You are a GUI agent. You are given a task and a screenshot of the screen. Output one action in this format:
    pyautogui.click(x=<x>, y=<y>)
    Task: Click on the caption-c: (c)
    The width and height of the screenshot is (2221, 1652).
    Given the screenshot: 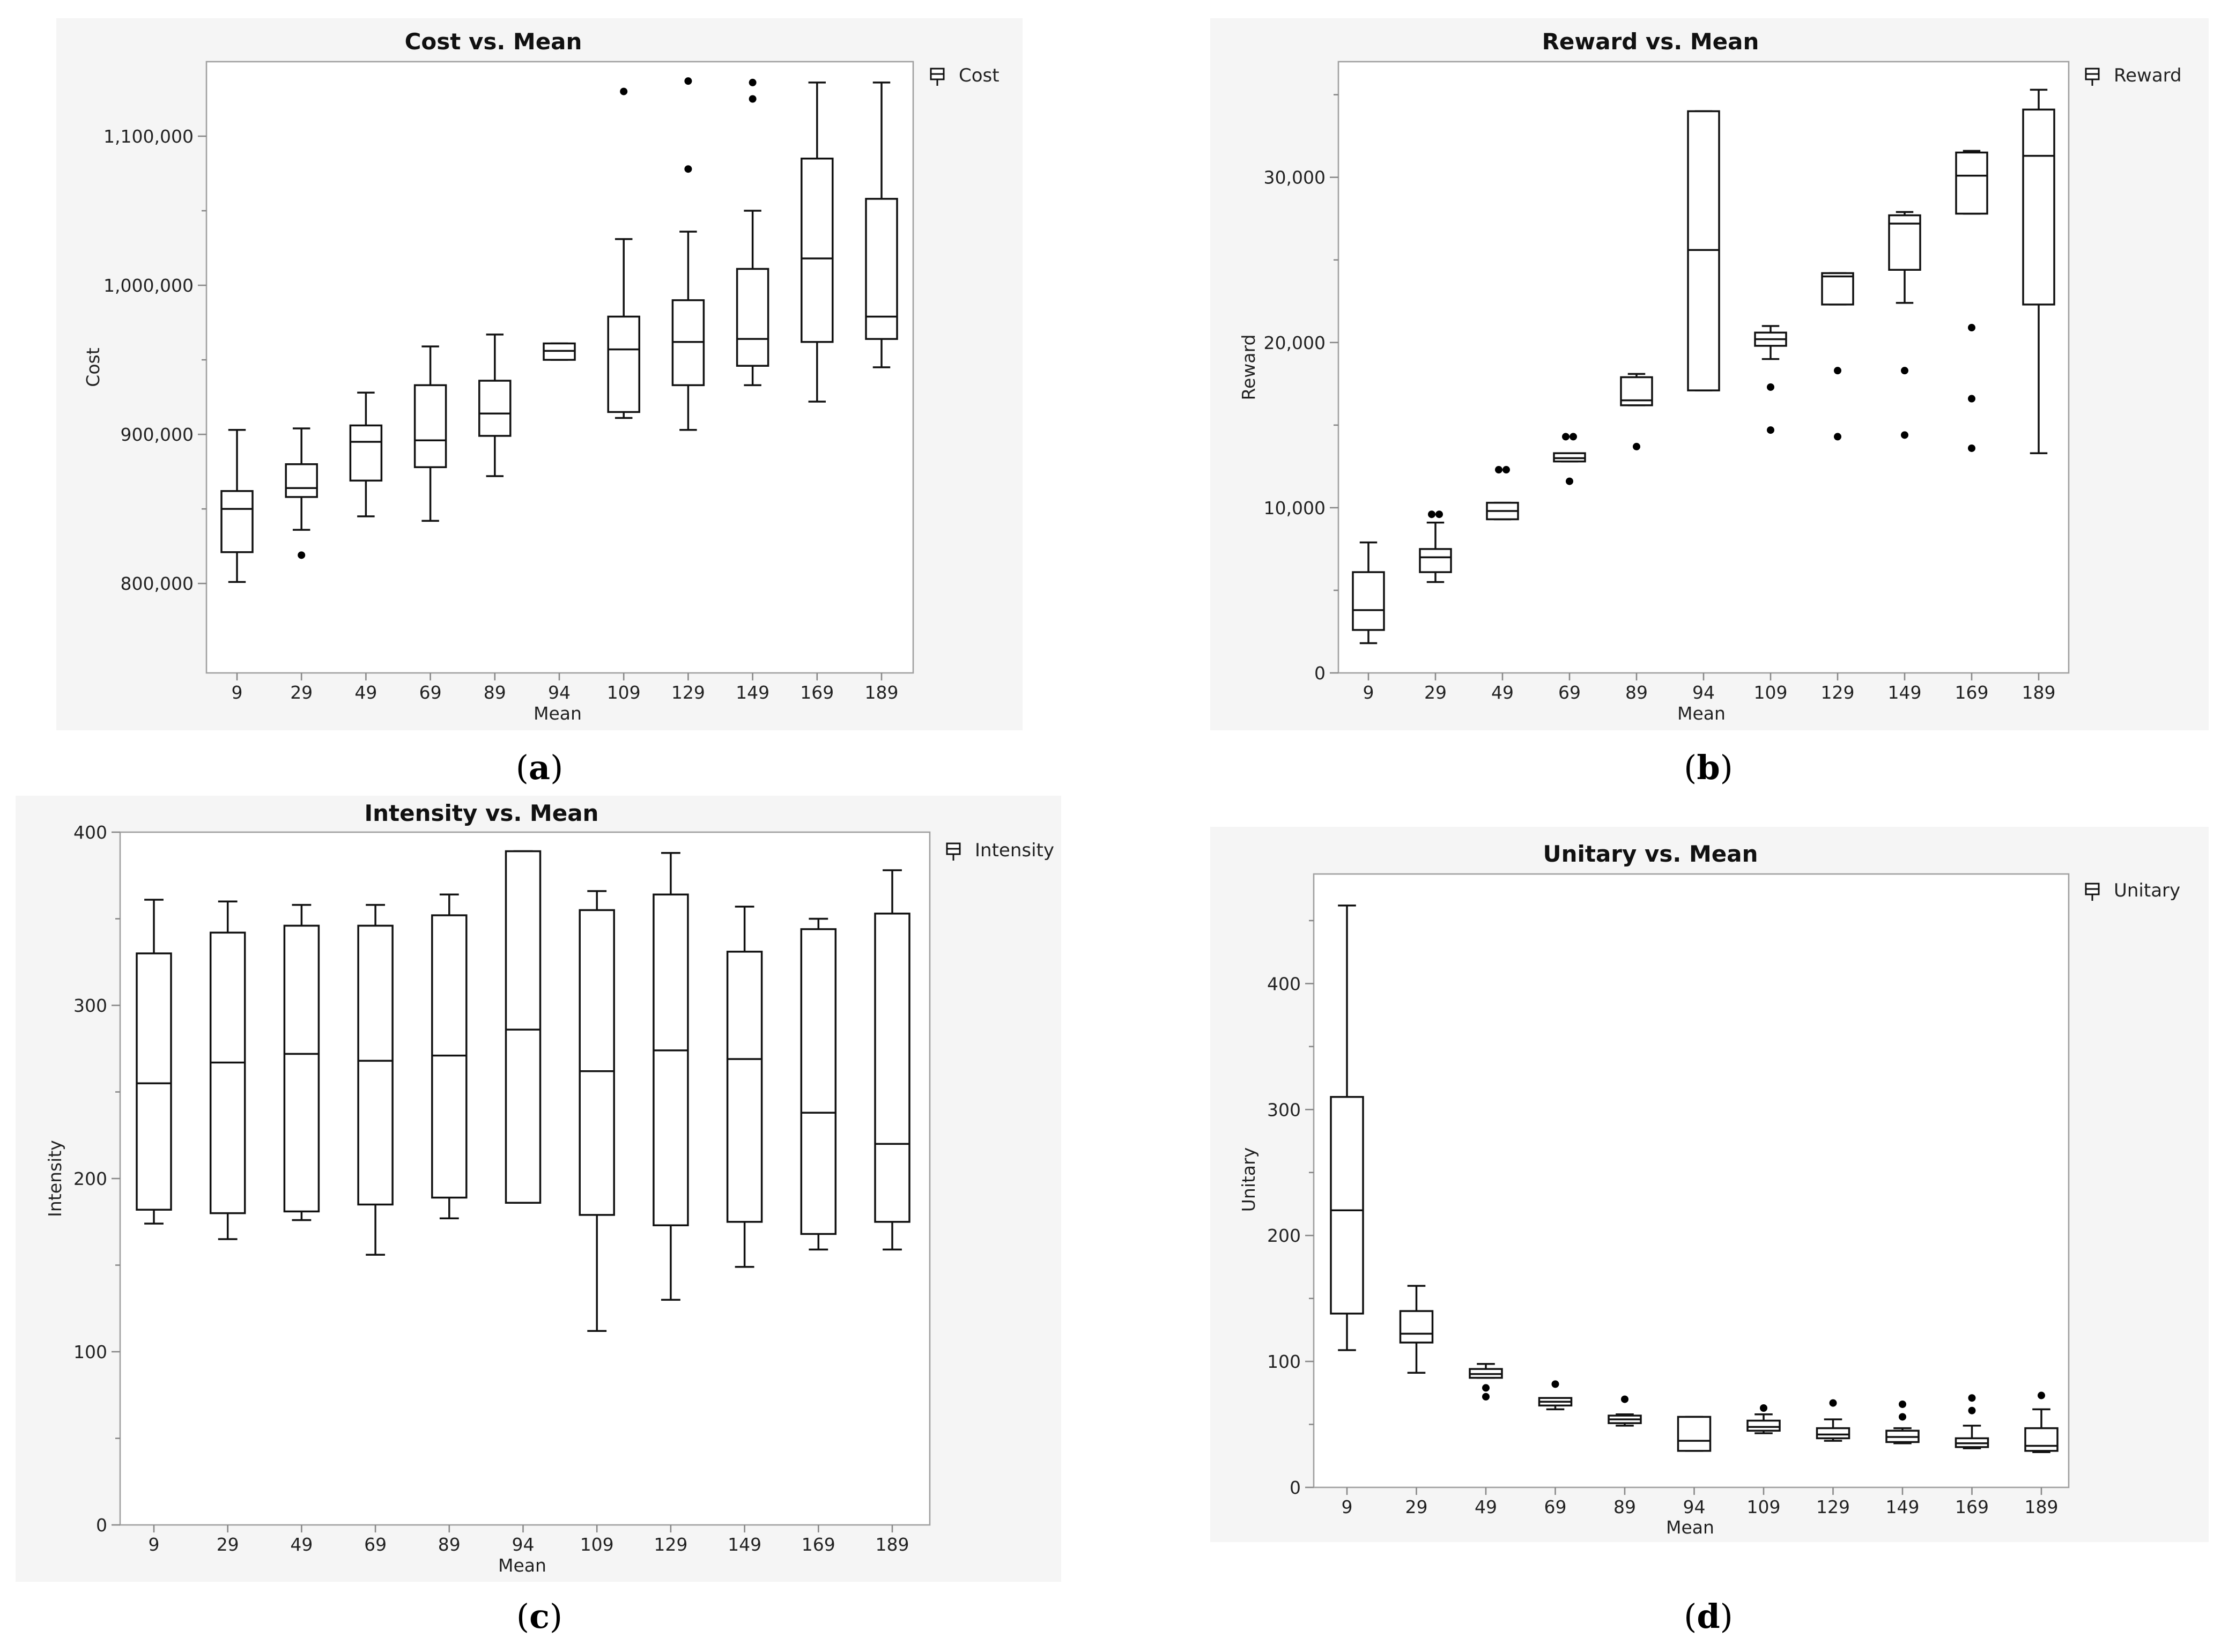 What is the action you would take?
    pyautogui.click(x=539, y=1616)
    